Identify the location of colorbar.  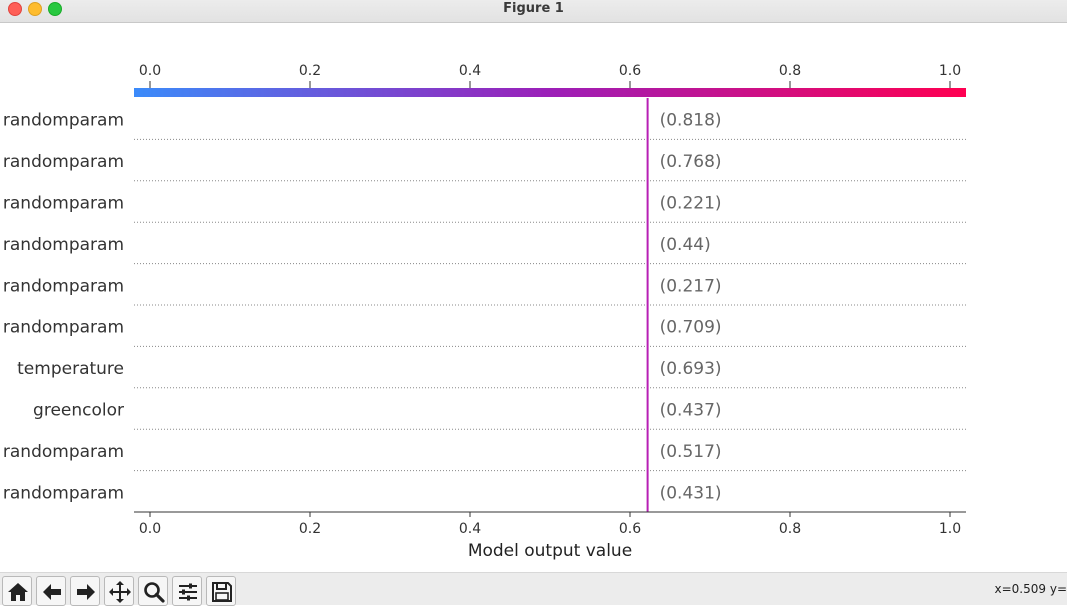
(550, 92).